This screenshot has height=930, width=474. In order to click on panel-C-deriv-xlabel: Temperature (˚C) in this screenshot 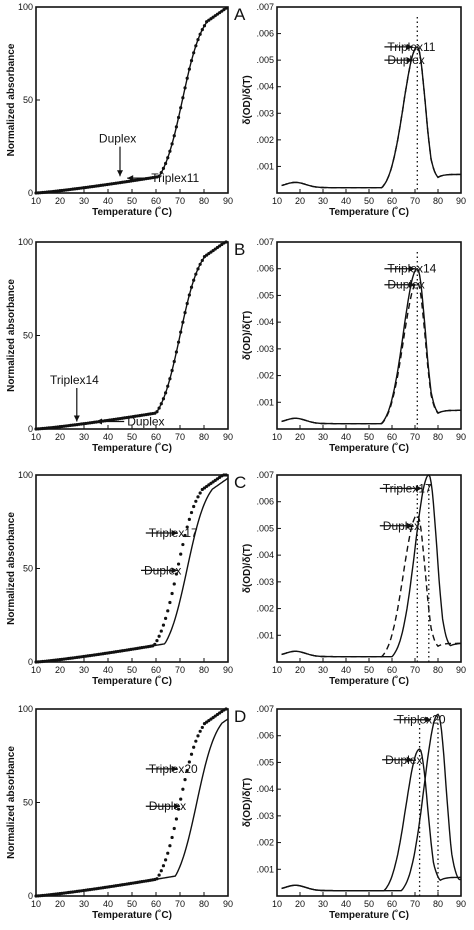, I will do `click(369, 681)`.